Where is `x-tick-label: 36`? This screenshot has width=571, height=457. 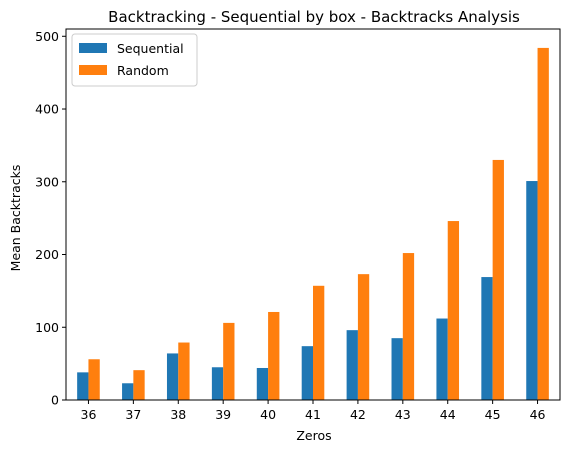
x-tick-label: 36 is located at coordinates (89, 414).